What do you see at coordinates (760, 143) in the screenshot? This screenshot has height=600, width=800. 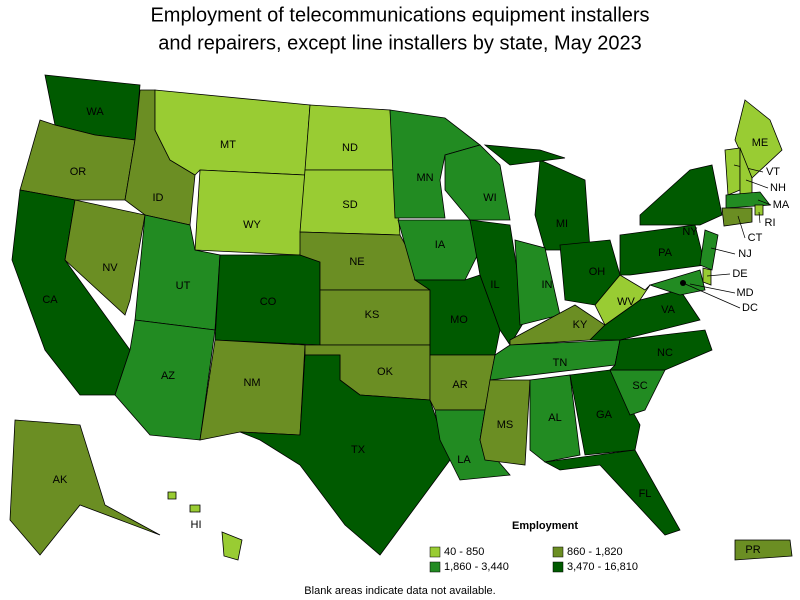 I see `state-label: ME` at bounding box center [760, 143].